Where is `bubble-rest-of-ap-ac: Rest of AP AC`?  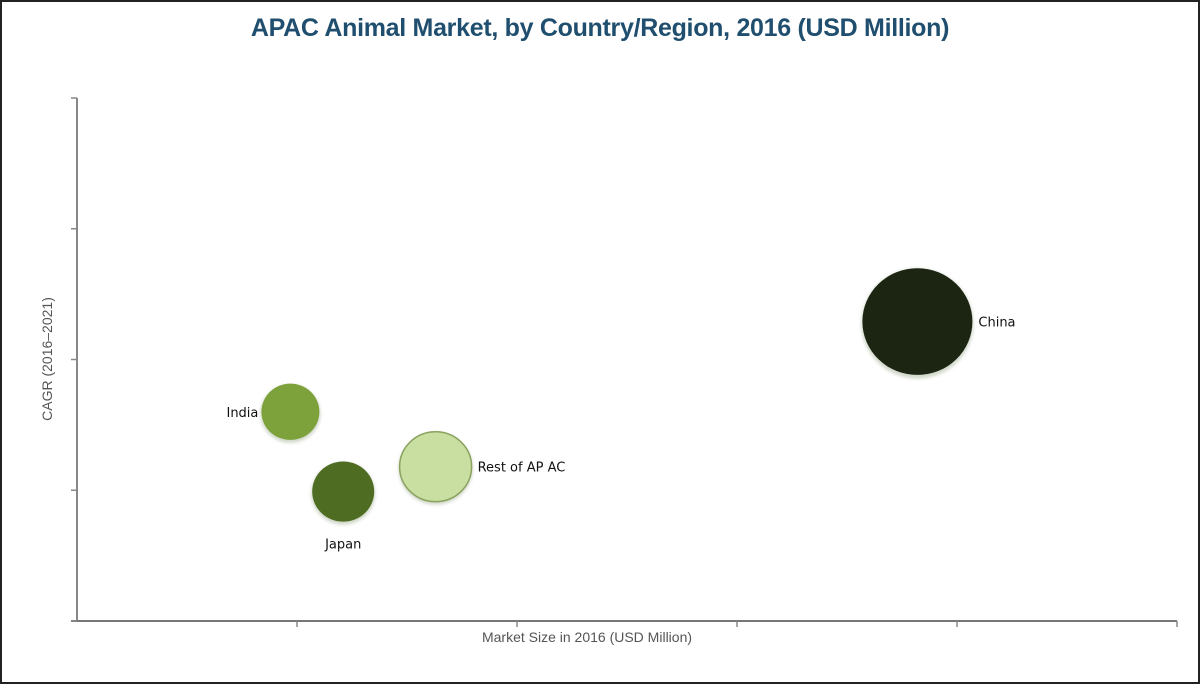
bubble-rest-of-ap-ac: Rest of AP AC is located at coordinates (482, 468).